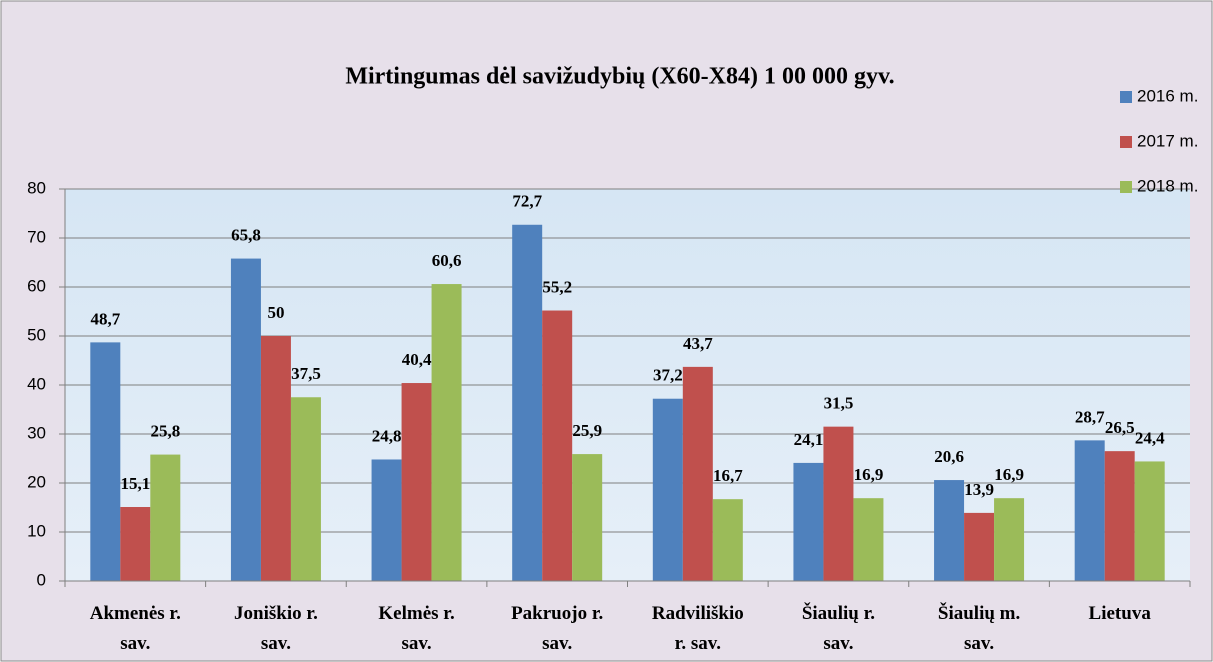 This screenshot has width=1213, height=662. Describe the element at coordinates (557, 628) in the screenshot. I see `x-tick-label: Pakruojo r. sav.` at that location.